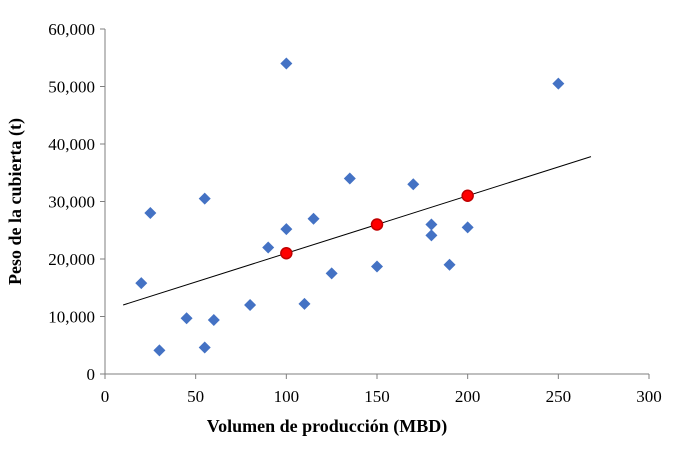 The width and height of the screenshot is (689, 453). What do you see at coordinates (377, 396) in the screenshot?
I see `x-tick-label: 150` at bounding box center [377, 396].